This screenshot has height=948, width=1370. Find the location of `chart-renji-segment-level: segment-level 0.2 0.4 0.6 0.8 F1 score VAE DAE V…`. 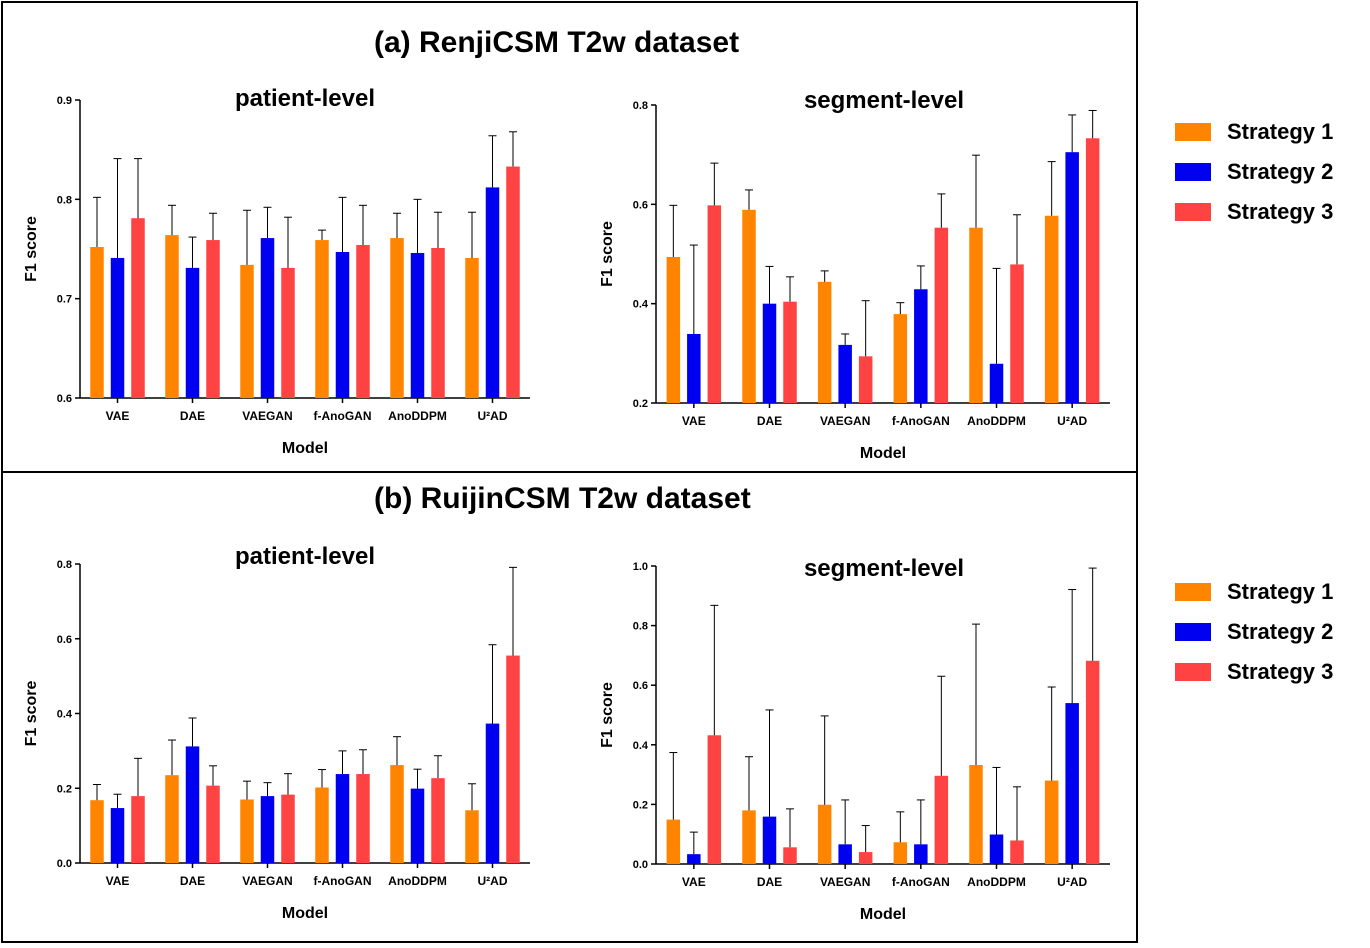

chart-renji-segment-level: segment-level 0.2 0.4 0.6 0.8 F1 score VAE DAE V… is located at coordinates (854, 274).